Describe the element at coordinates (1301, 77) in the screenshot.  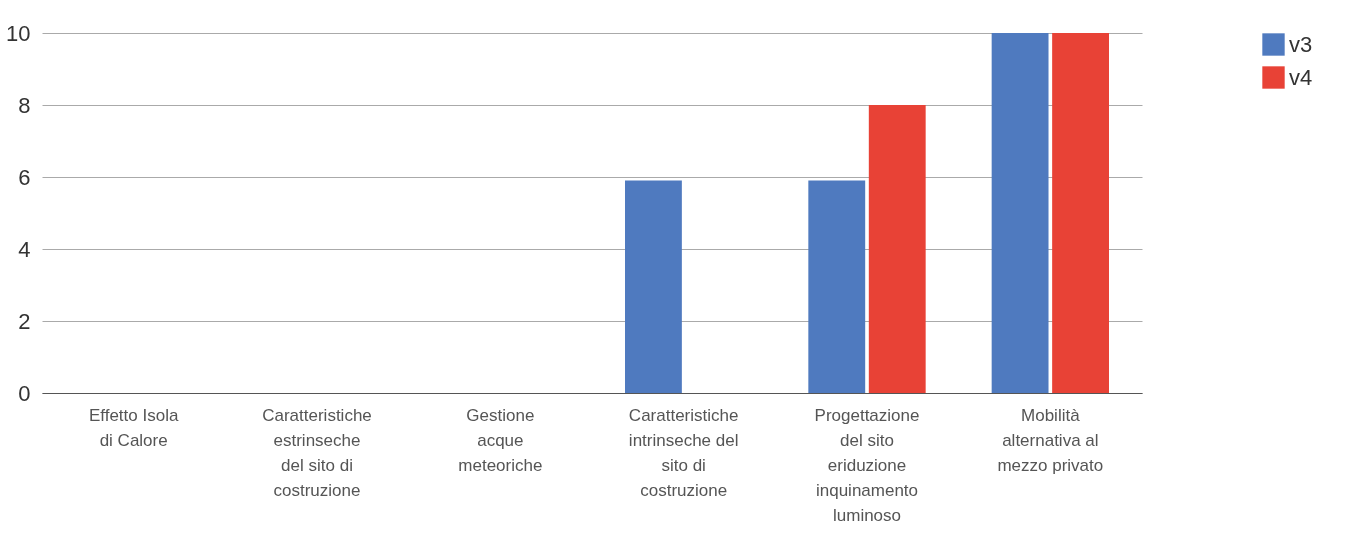
I see `legend-label: v4` at that location.